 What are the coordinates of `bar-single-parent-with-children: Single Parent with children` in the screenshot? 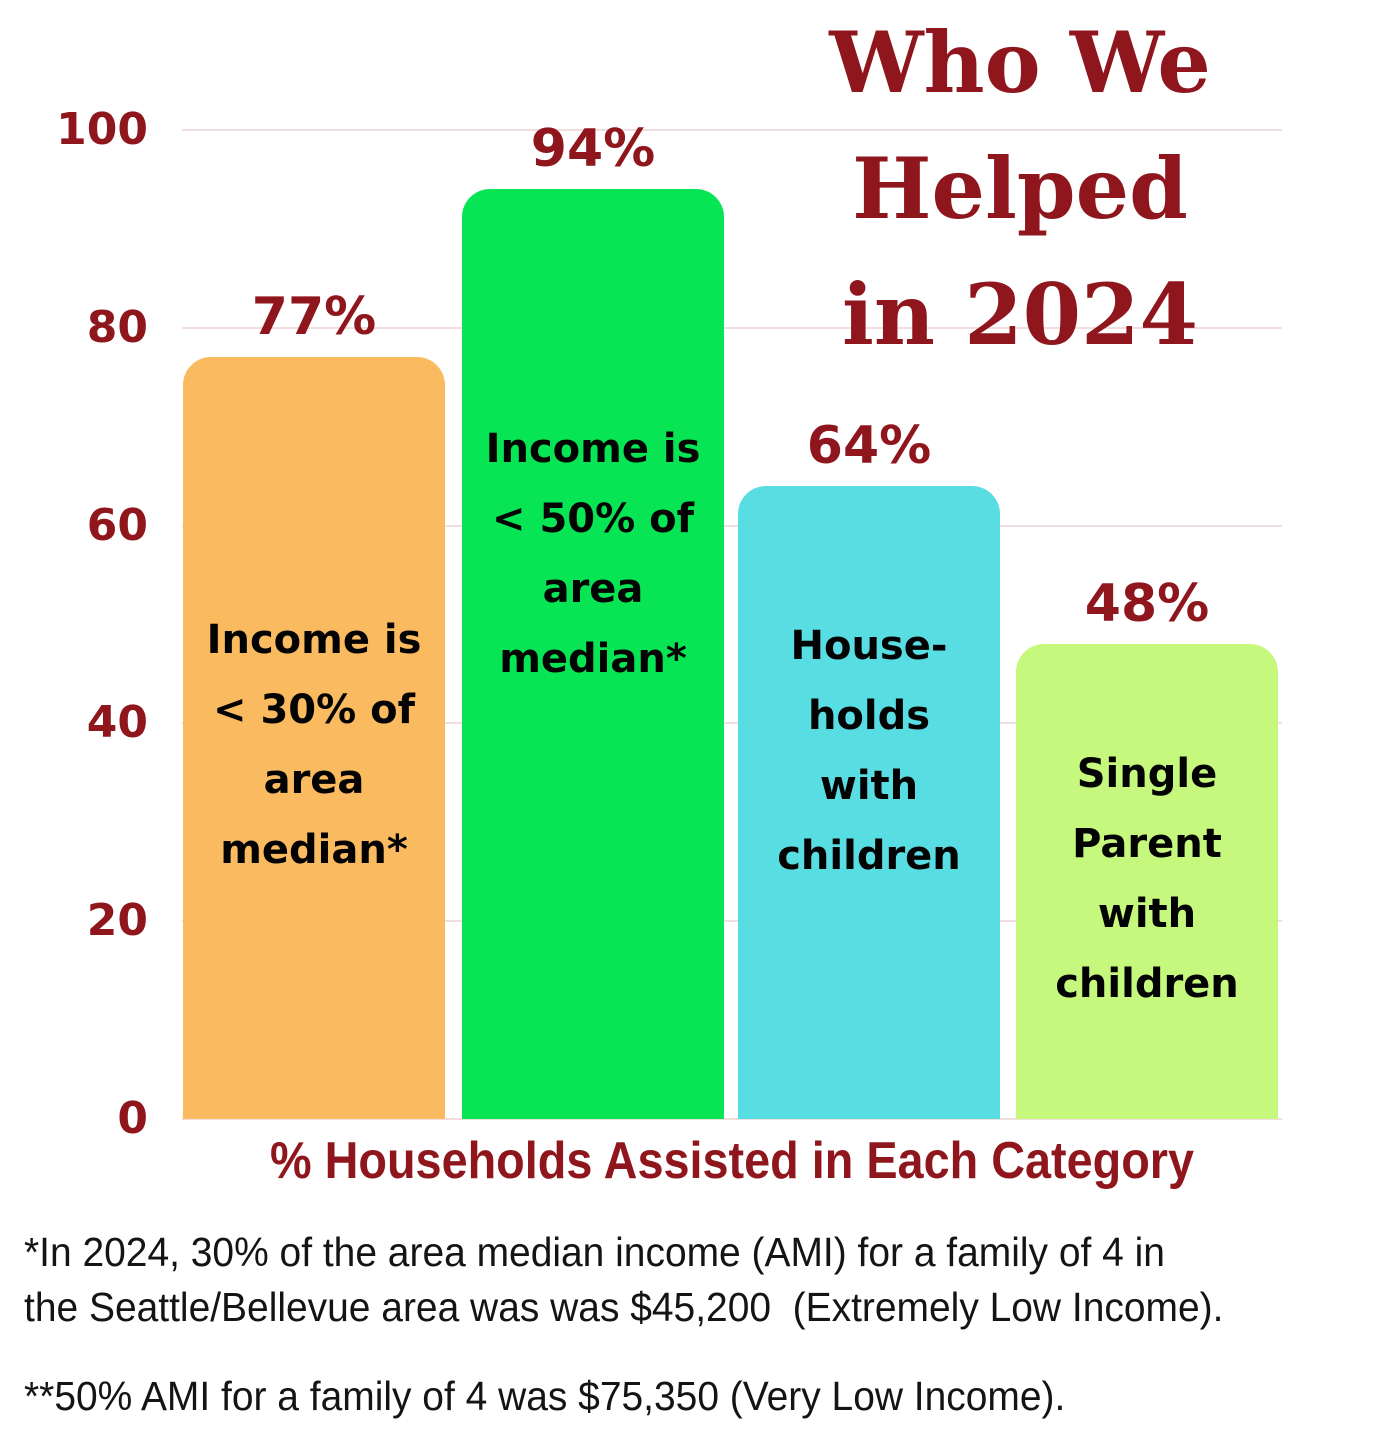 It's located at (1147, 881).